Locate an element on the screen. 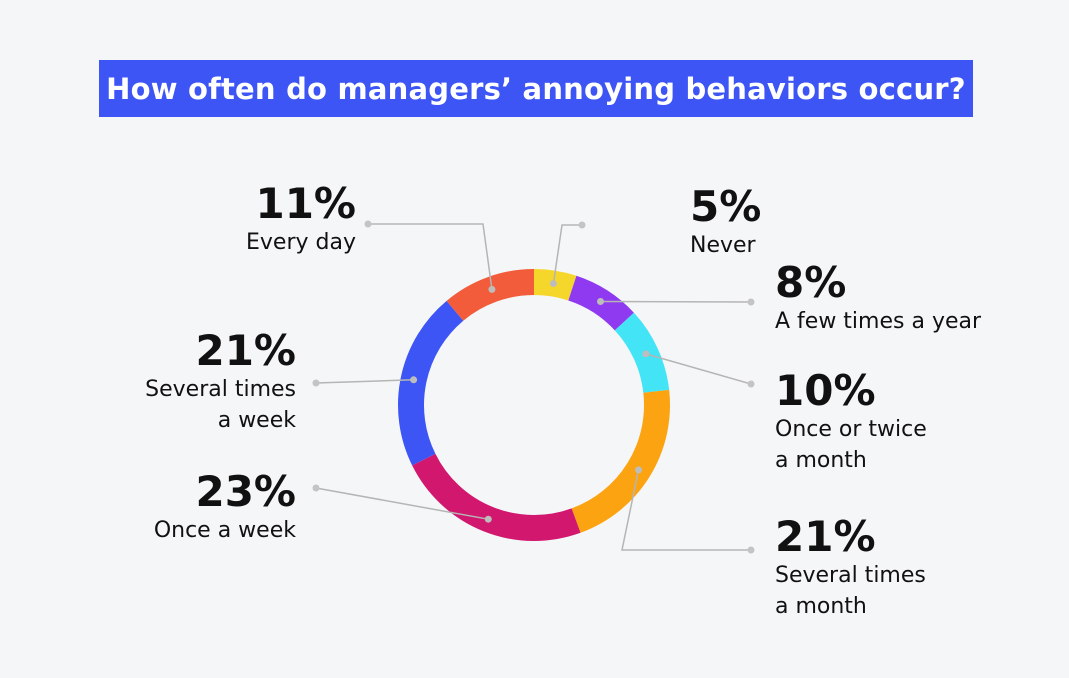 Image resolution: width=1069 pixels, height=678 pixels. label-every-day: 11% Every day is located at coordinates (301, 220).